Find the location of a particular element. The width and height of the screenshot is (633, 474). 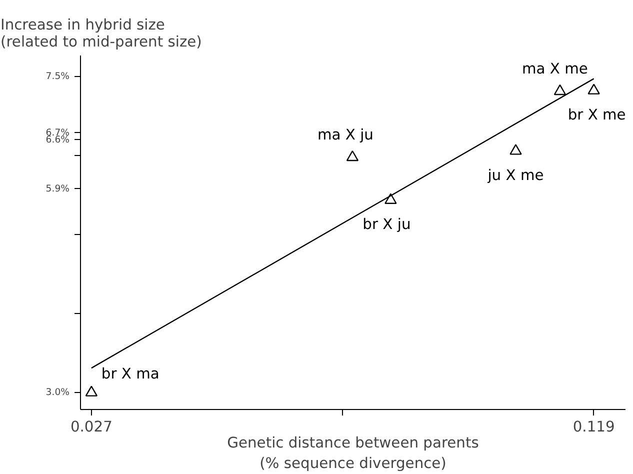

annotation: ma X ju is located at coordinates (345, 135).